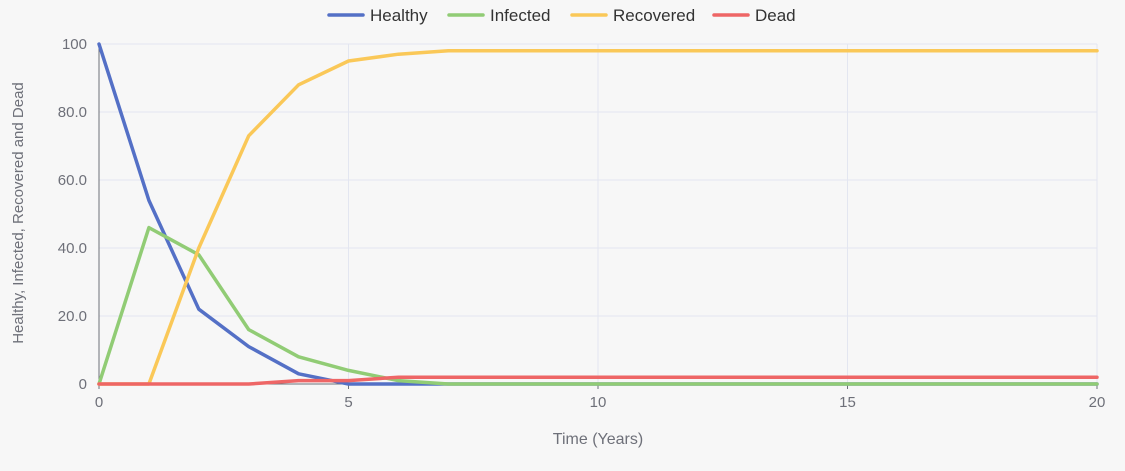 This screenshot has height=471, width=1125. Describe the element at coordinates (775, 15) in the screenshot. I see `legend-label: Dead` at that location.